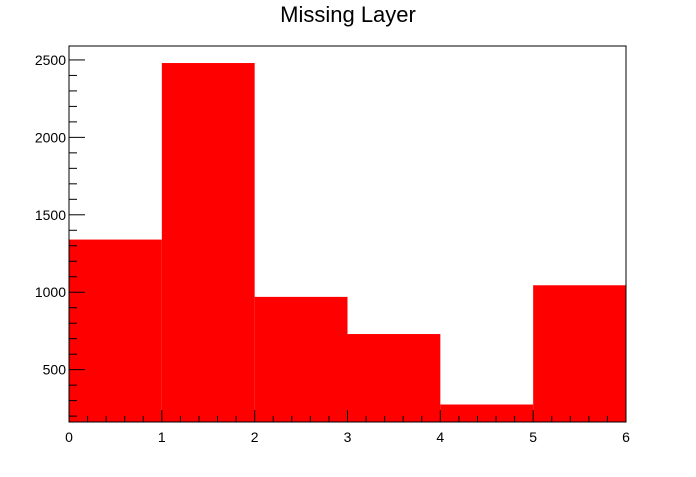 The width and height of the screenshot is (696, 477). I want to click on x-tick-label: 0, so click(69, 437).